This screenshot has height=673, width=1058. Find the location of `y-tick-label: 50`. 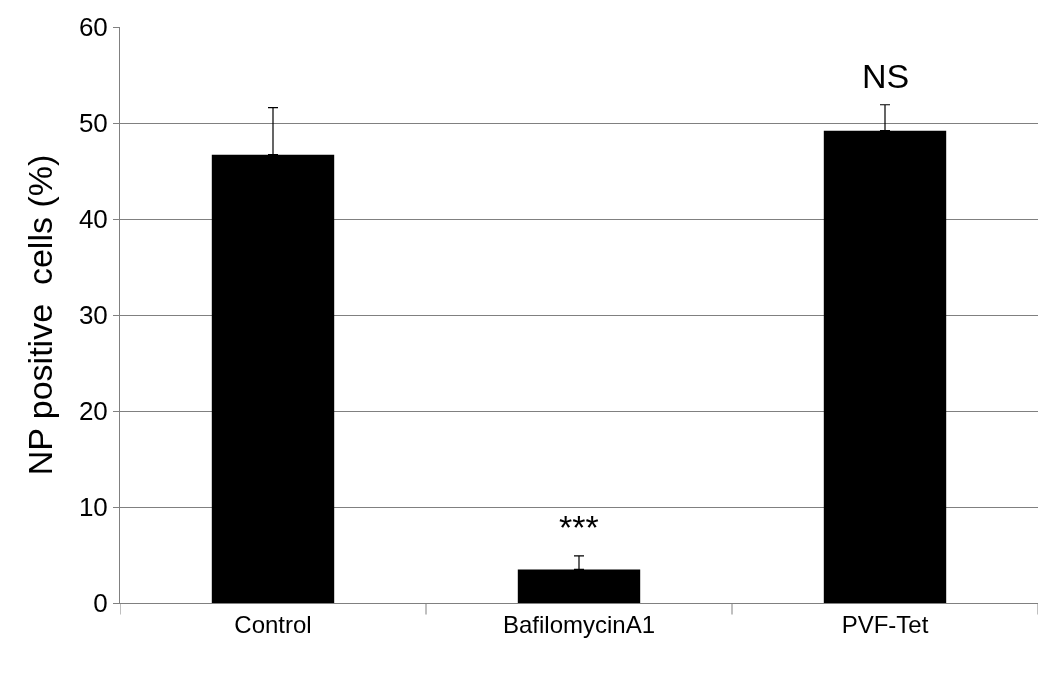

y-tick-label: 50 is located at coordinates (93, 123).